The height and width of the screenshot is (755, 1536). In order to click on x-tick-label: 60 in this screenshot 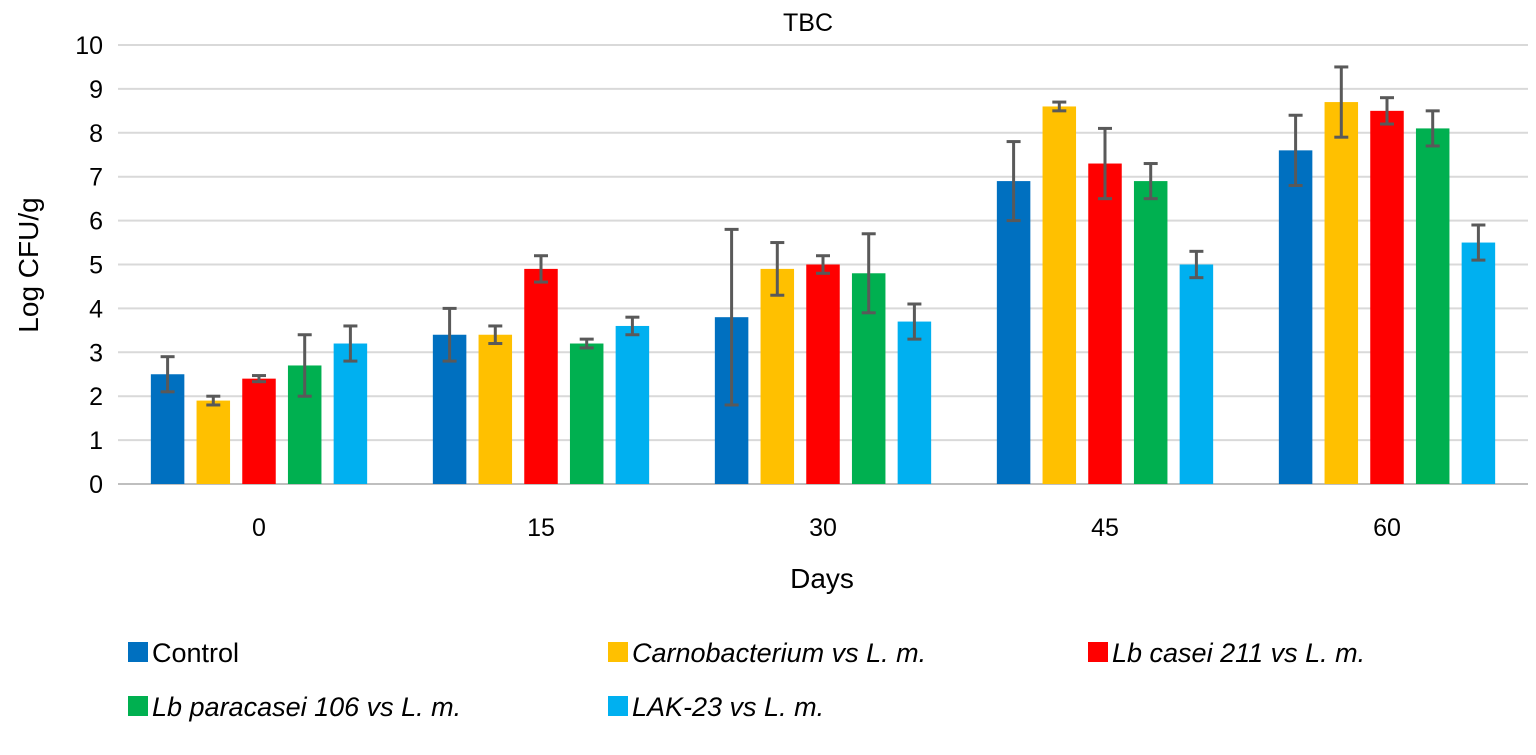, I will do `click(1387, 528)`.